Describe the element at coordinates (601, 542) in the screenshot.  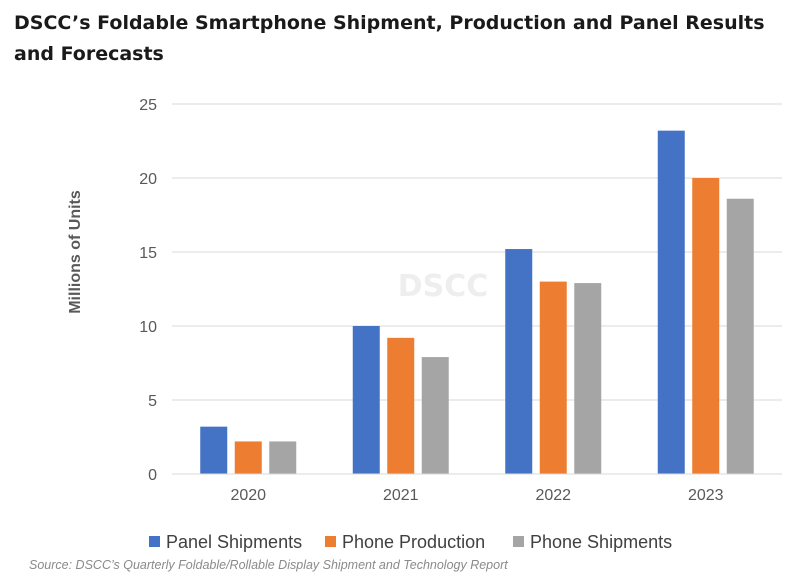
I see `legend-label-phone-shipments: Phone Shipments` at that location.